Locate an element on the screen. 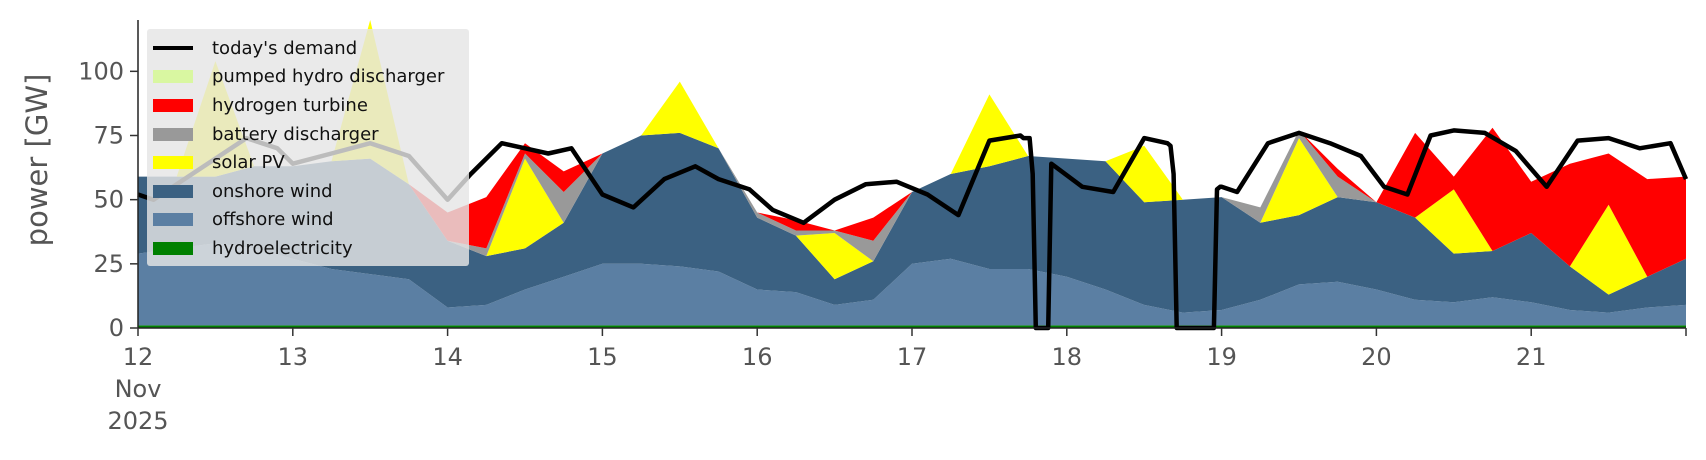 This screenshot has width=1706, height=460. legend-label: onshore wind is located at coordinates (272, 191).